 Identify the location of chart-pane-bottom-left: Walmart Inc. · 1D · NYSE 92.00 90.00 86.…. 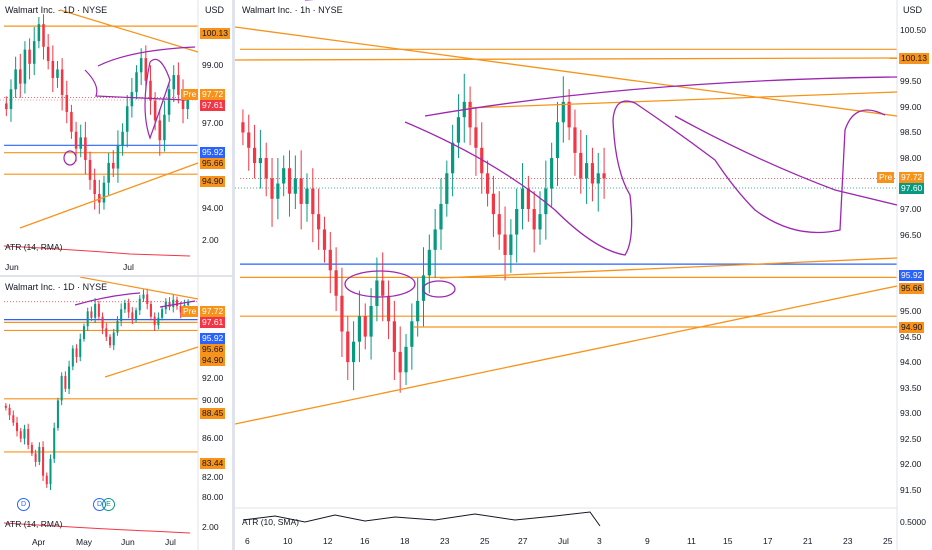
(116, 413).